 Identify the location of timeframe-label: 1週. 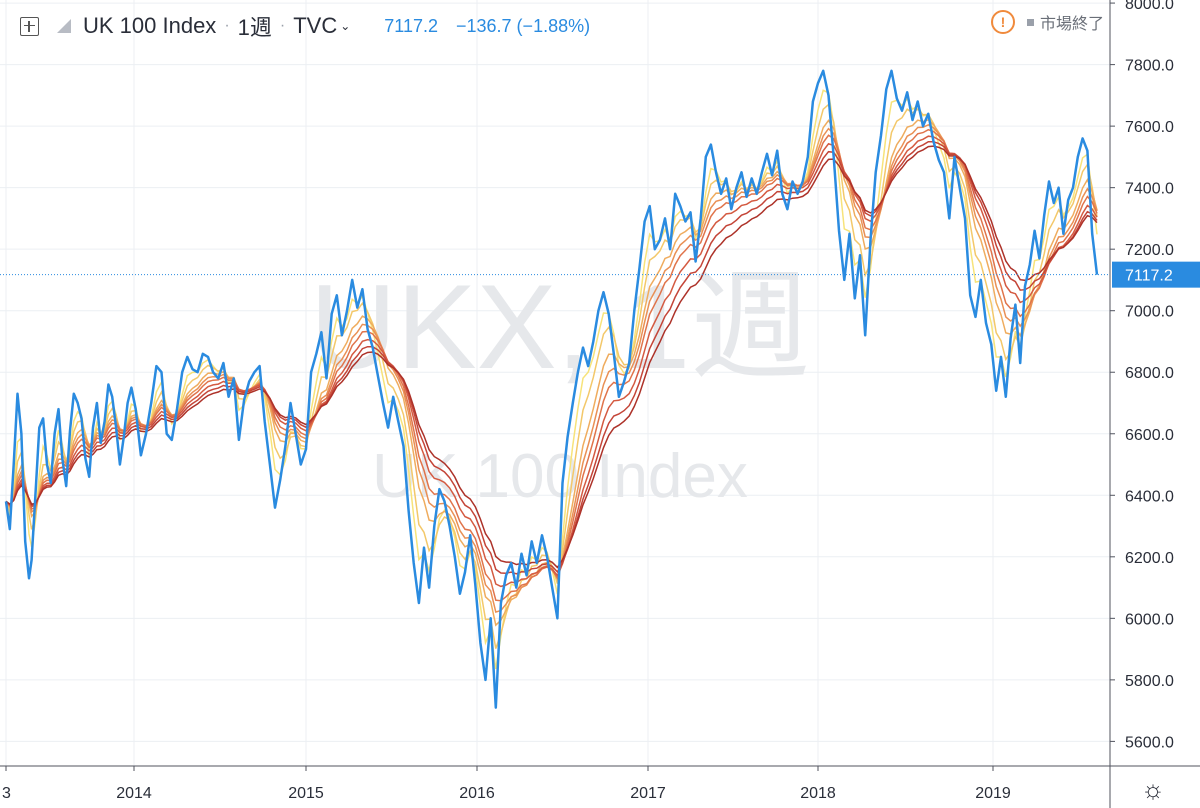
(254, 27).